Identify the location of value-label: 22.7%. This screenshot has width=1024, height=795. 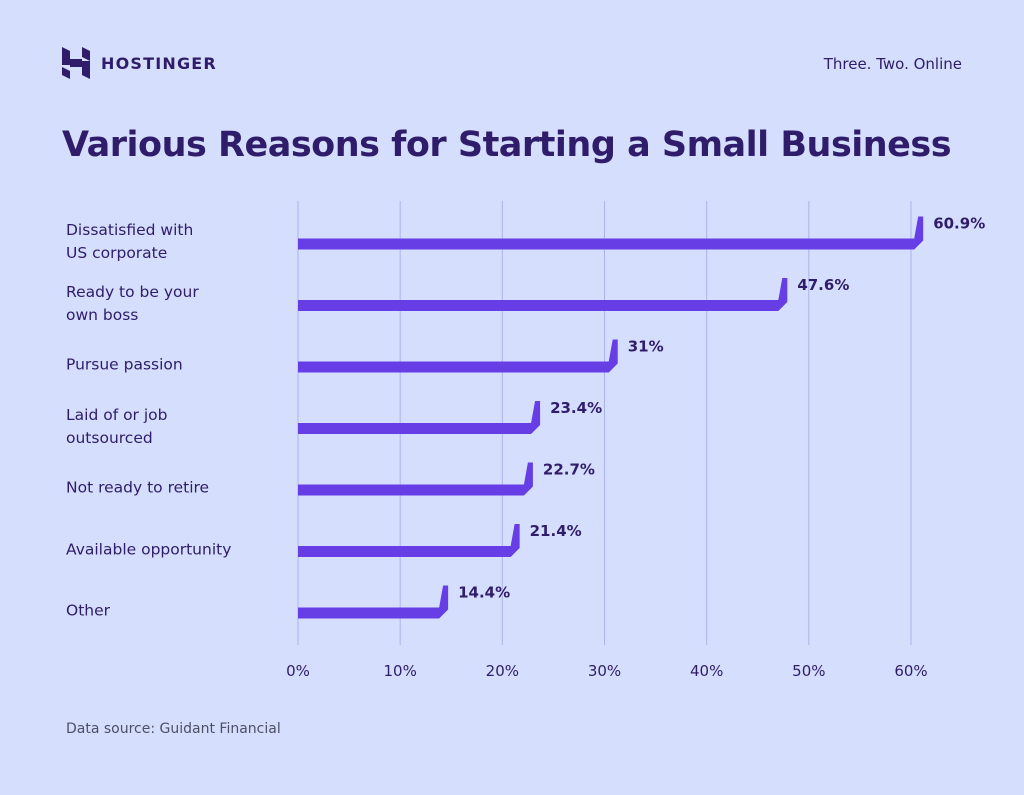
(569, 470).